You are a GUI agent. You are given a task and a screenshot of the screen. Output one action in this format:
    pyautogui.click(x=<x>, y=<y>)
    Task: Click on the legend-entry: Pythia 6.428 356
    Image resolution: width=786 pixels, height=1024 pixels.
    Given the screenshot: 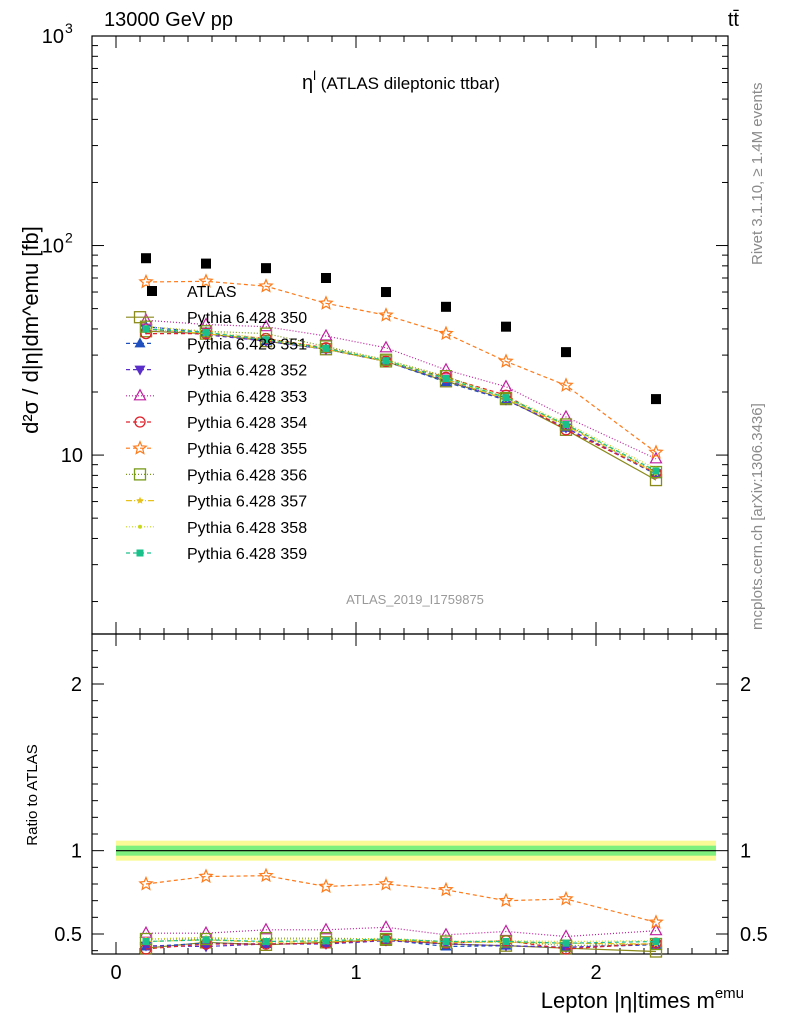 What is the action you would take?
    pyautogui.click(x=216, y=475)
    